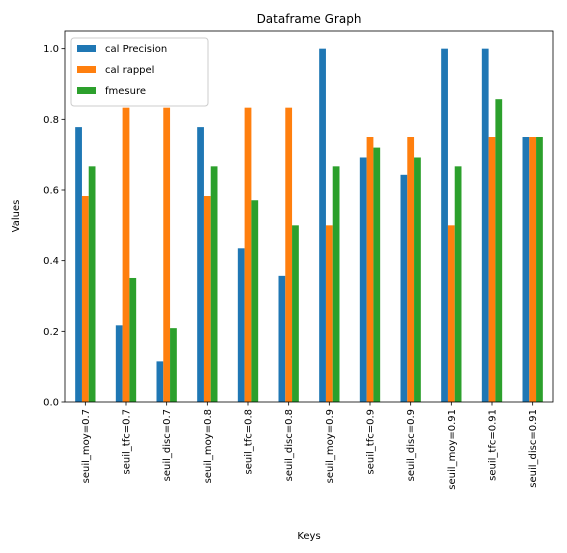 The width and height of the screenshot is (567, 553). What do you see at coordinates (136, 49) in the screenshot?
I see `legend-label: cal Precision` at bounding box center [136, 49].